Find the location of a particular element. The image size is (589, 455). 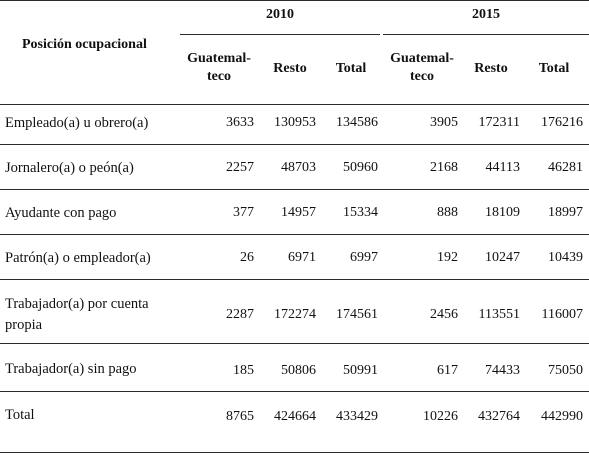

cell-resto-2015: 172311 is located at coordinates (499, 122).